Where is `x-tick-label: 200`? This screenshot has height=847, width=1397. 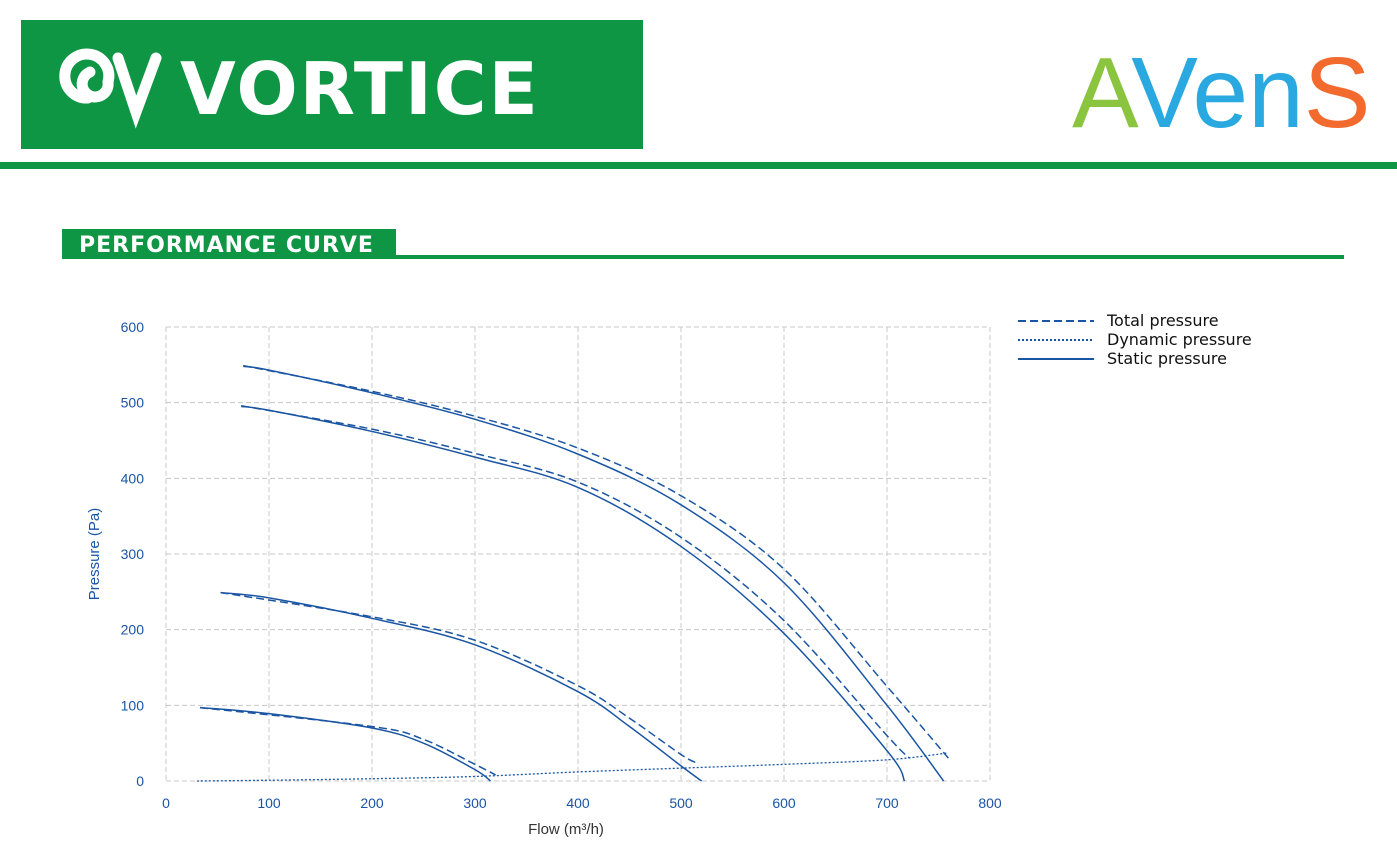
x-tick-label: 200 is located at coordinates (372, 803).